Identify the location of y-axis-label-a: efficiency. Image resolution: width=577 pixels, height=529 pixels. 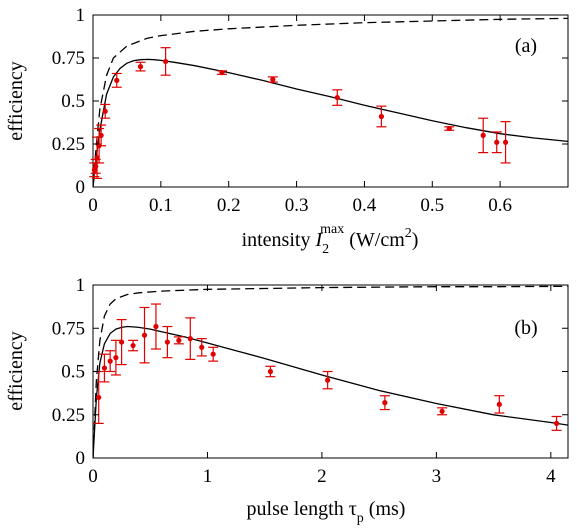
(16, 101).